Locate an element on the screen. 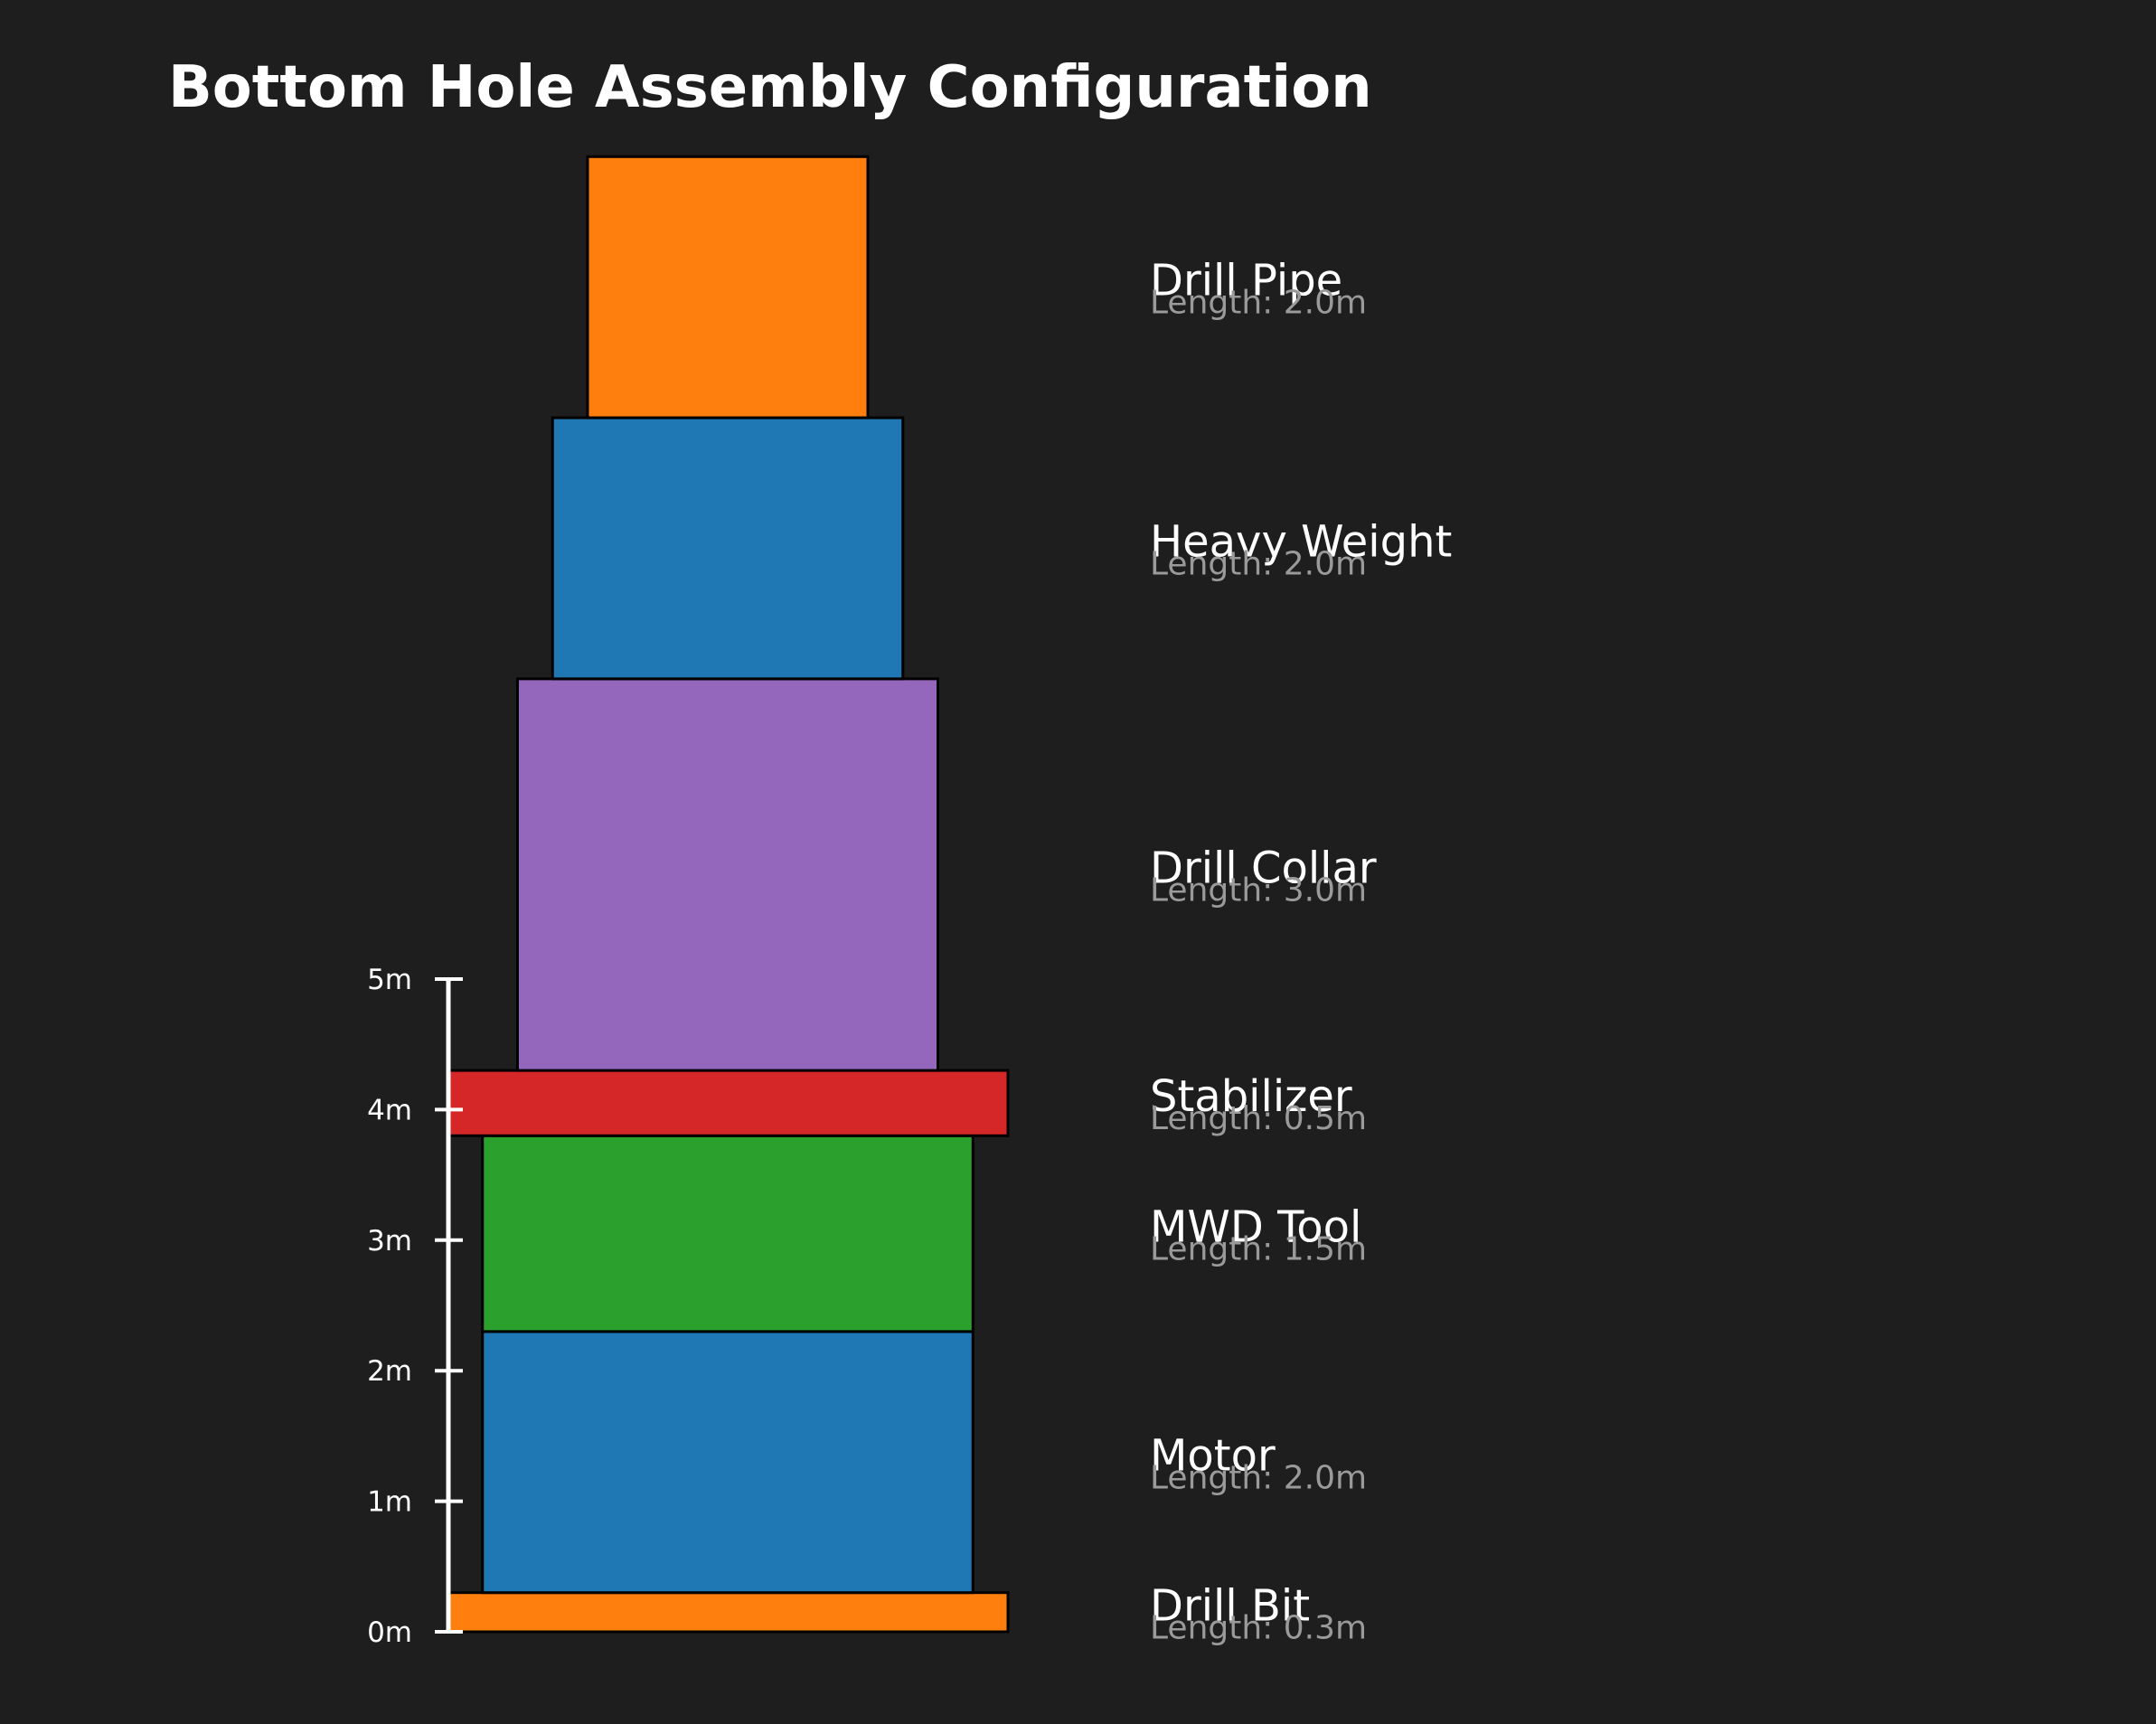 This screenshot has height=1724, width=2156. label-drill-bit: Drill Bit is located at coordinates (1230, 1605).